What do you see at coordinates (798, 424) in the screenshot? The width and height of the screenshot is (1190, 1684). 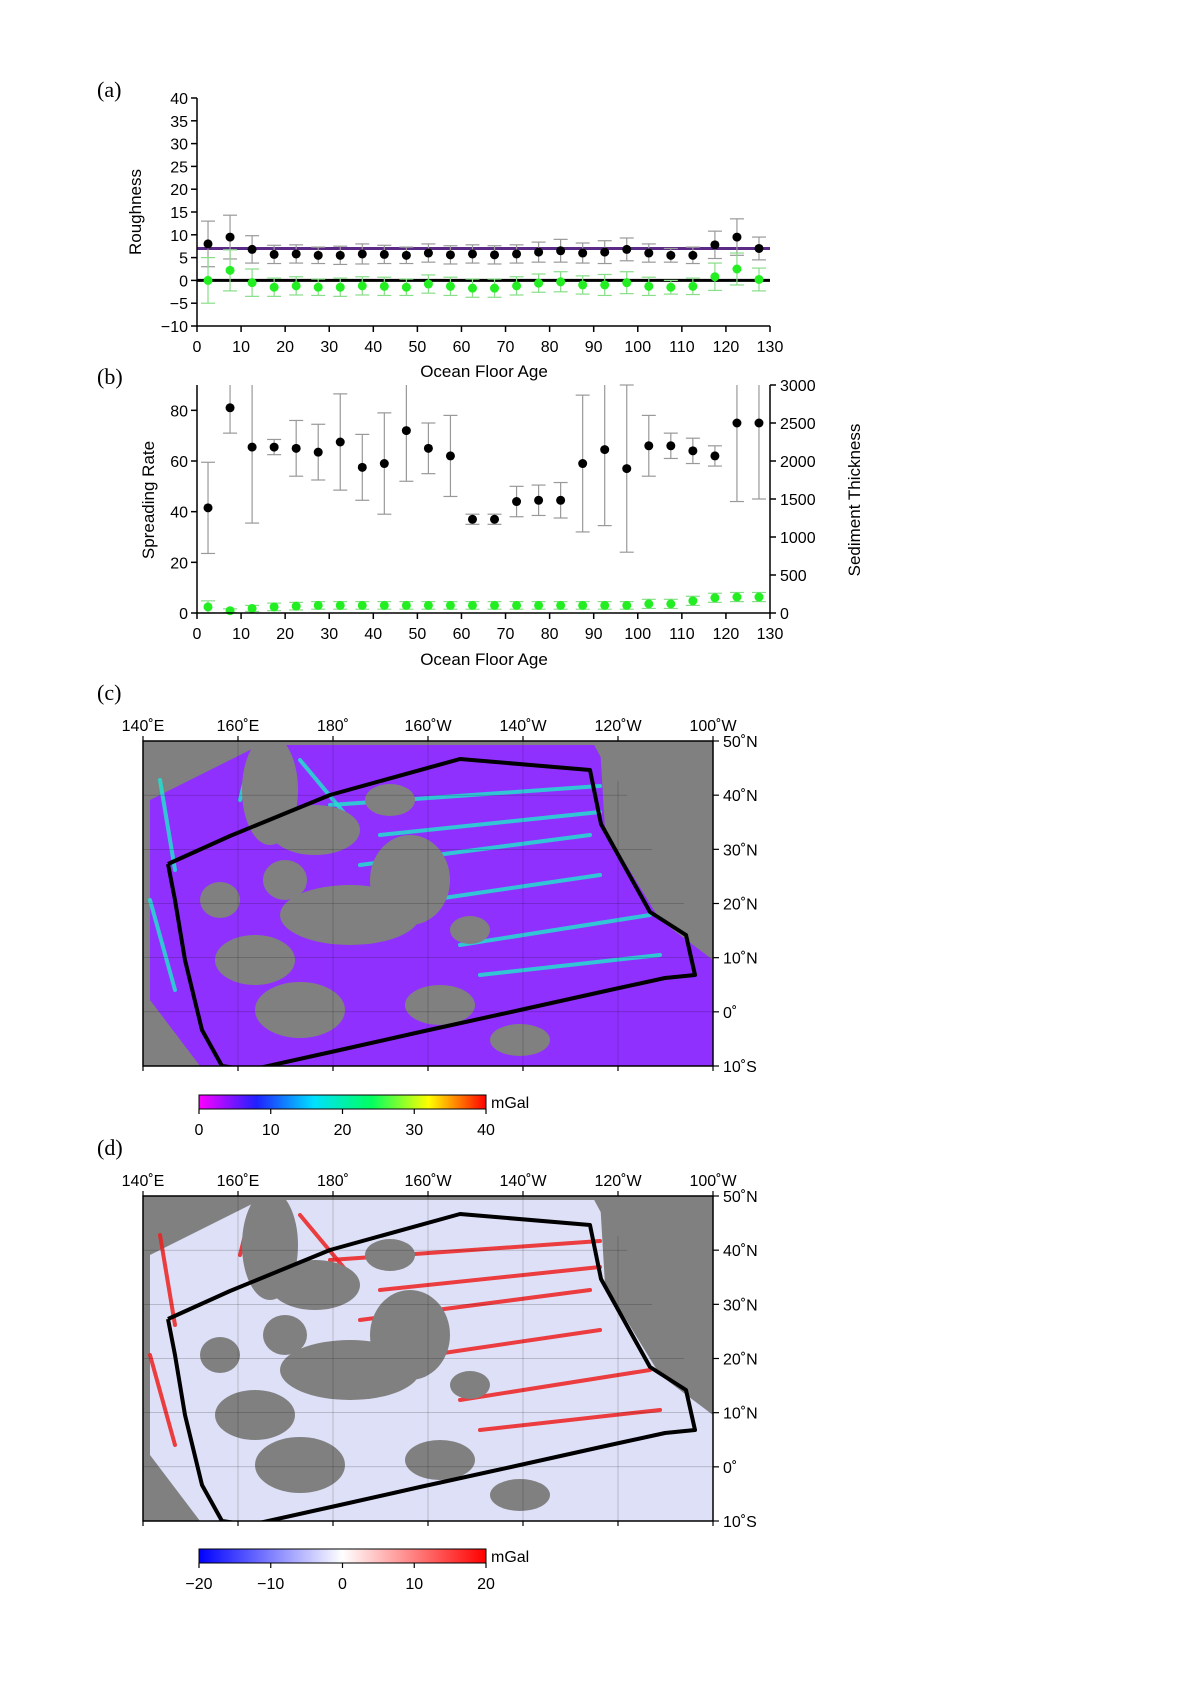 I see `y2-tick-label: 2500` at bounding box center [798, 424].